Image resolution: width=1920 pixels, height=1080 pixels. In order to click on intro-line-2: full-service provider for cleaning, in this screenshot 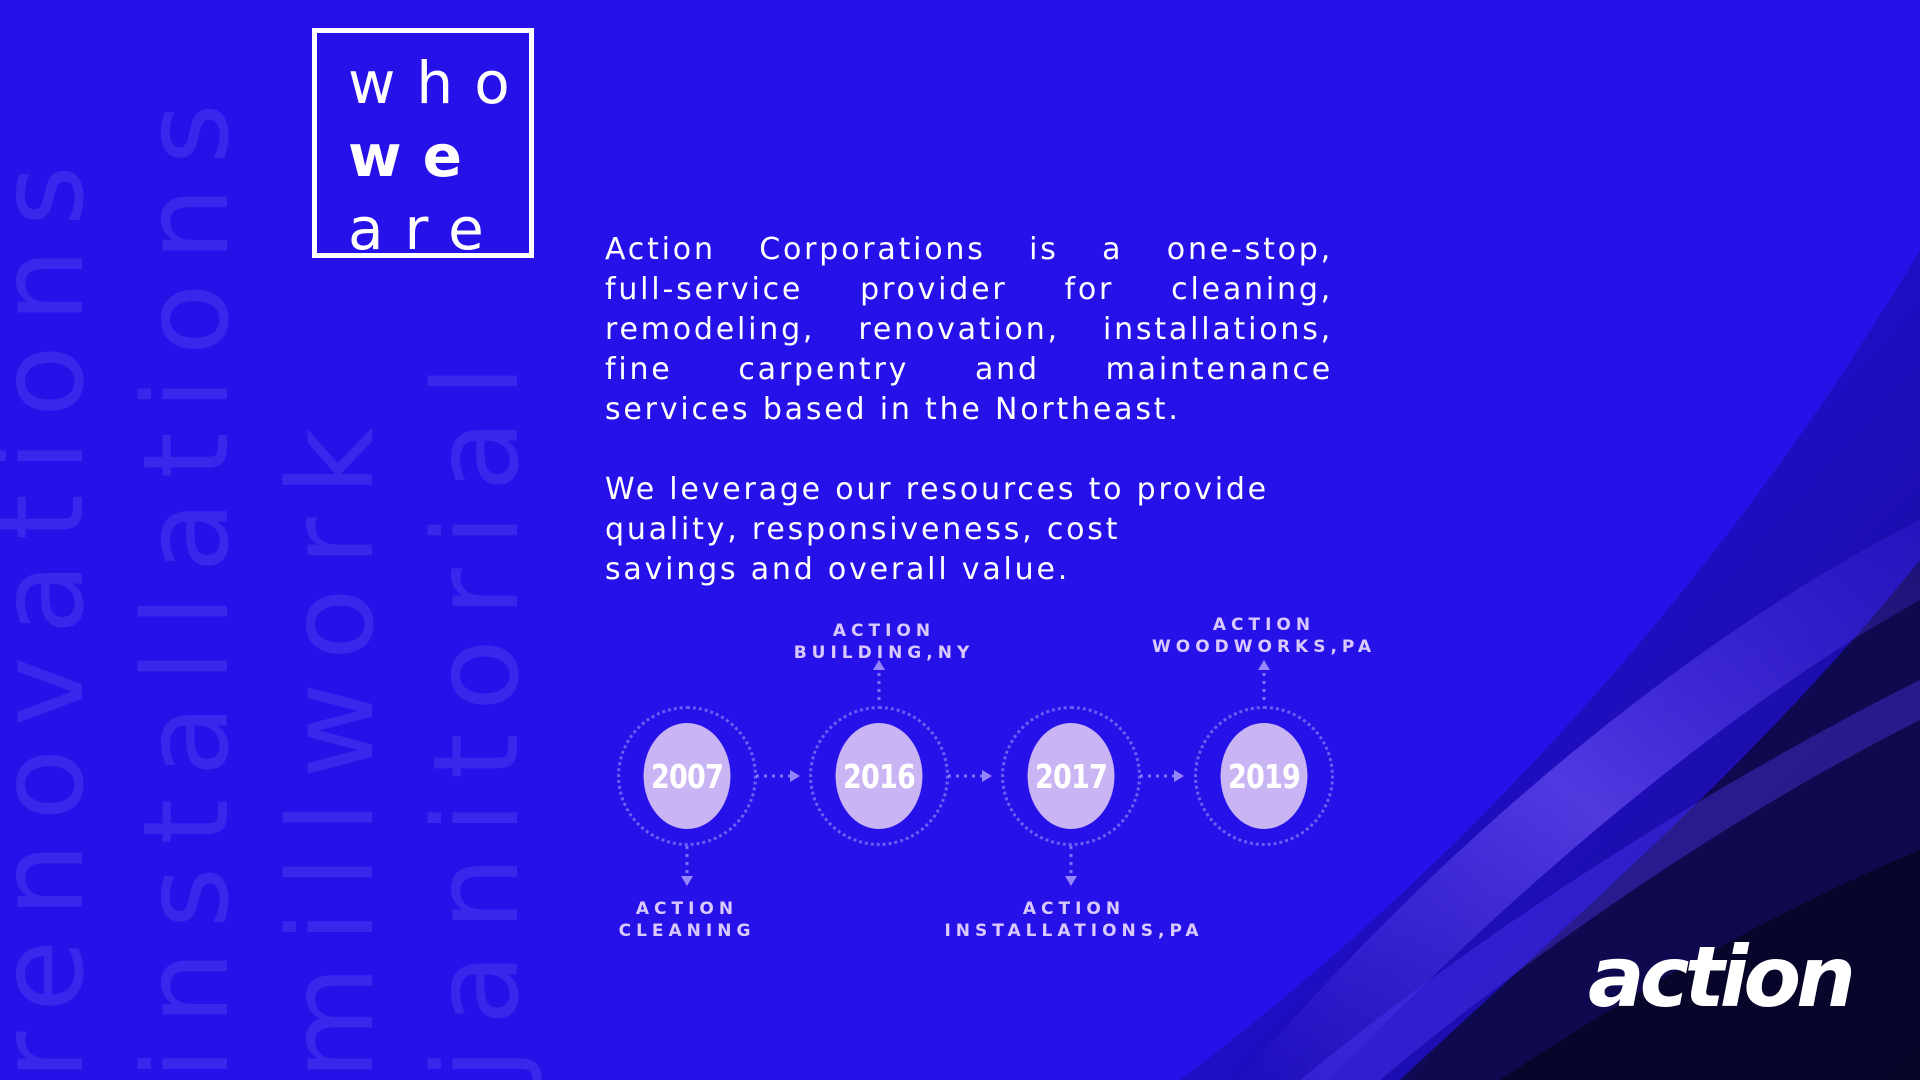, I will do `click(969, 289)`.